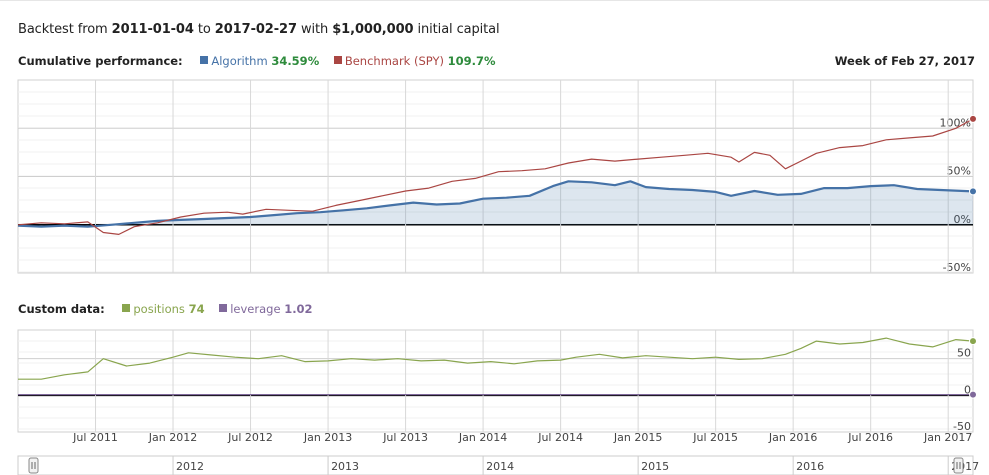 Image resolution: width=989 pixels, height=475 pixels. Describe the element at coordinates (95, 437) in the screenshot. I see `x-tick-label: Jul 2011` at that location.